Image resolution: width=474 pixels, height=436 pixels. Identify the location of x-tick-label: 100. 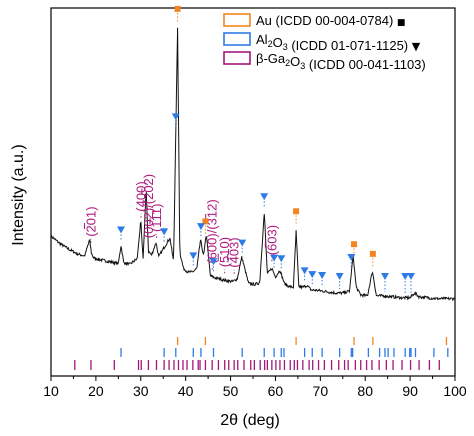
(455, 391).